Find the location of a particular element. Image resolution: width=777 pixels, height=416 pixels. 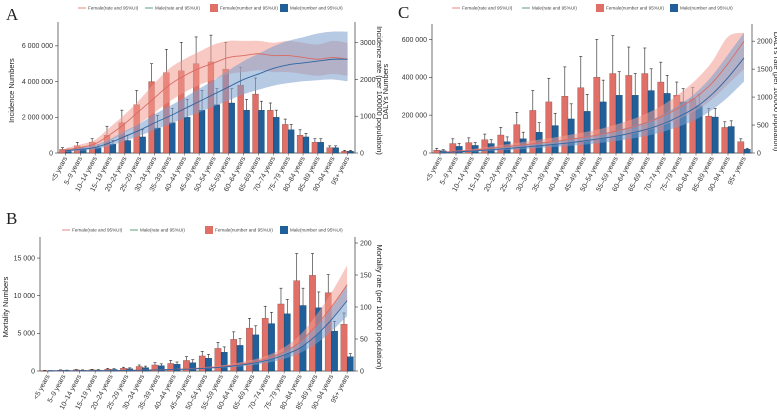

panel-label-c: C is located at coordinates (403, 12).